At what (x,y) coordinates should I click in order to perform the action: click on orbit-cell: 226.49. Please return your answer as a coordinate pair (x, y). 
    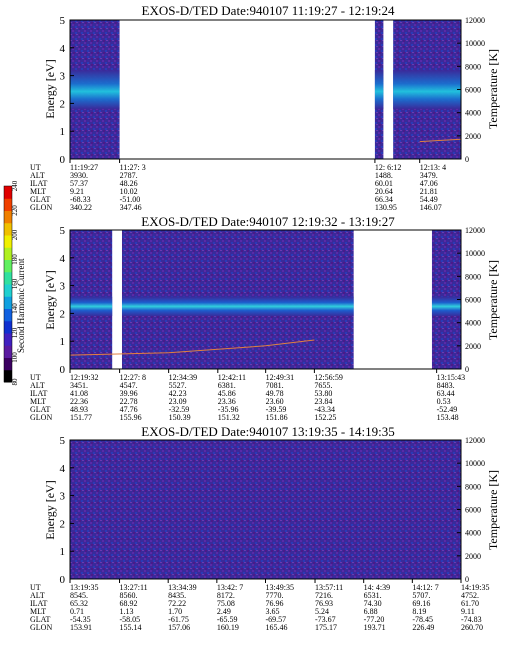
    Looking at the image, I should click on (423, 627).